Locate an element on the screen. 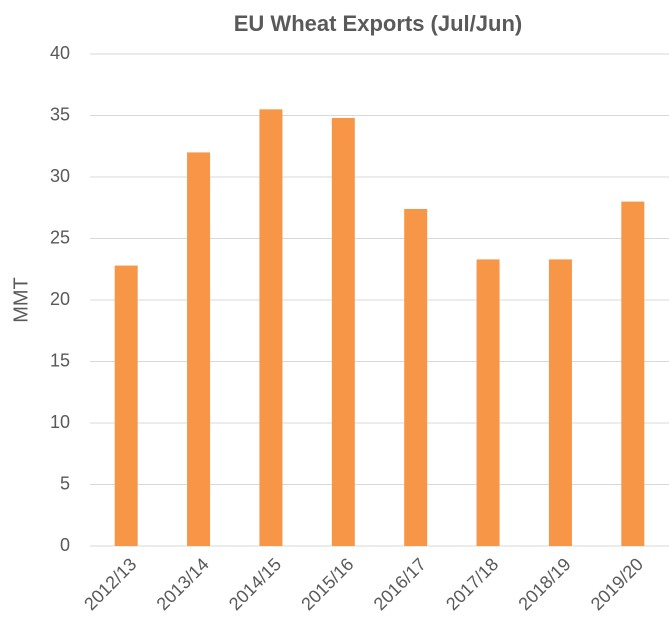  y-tick-label: 35 is located at coordinates (60, 114).